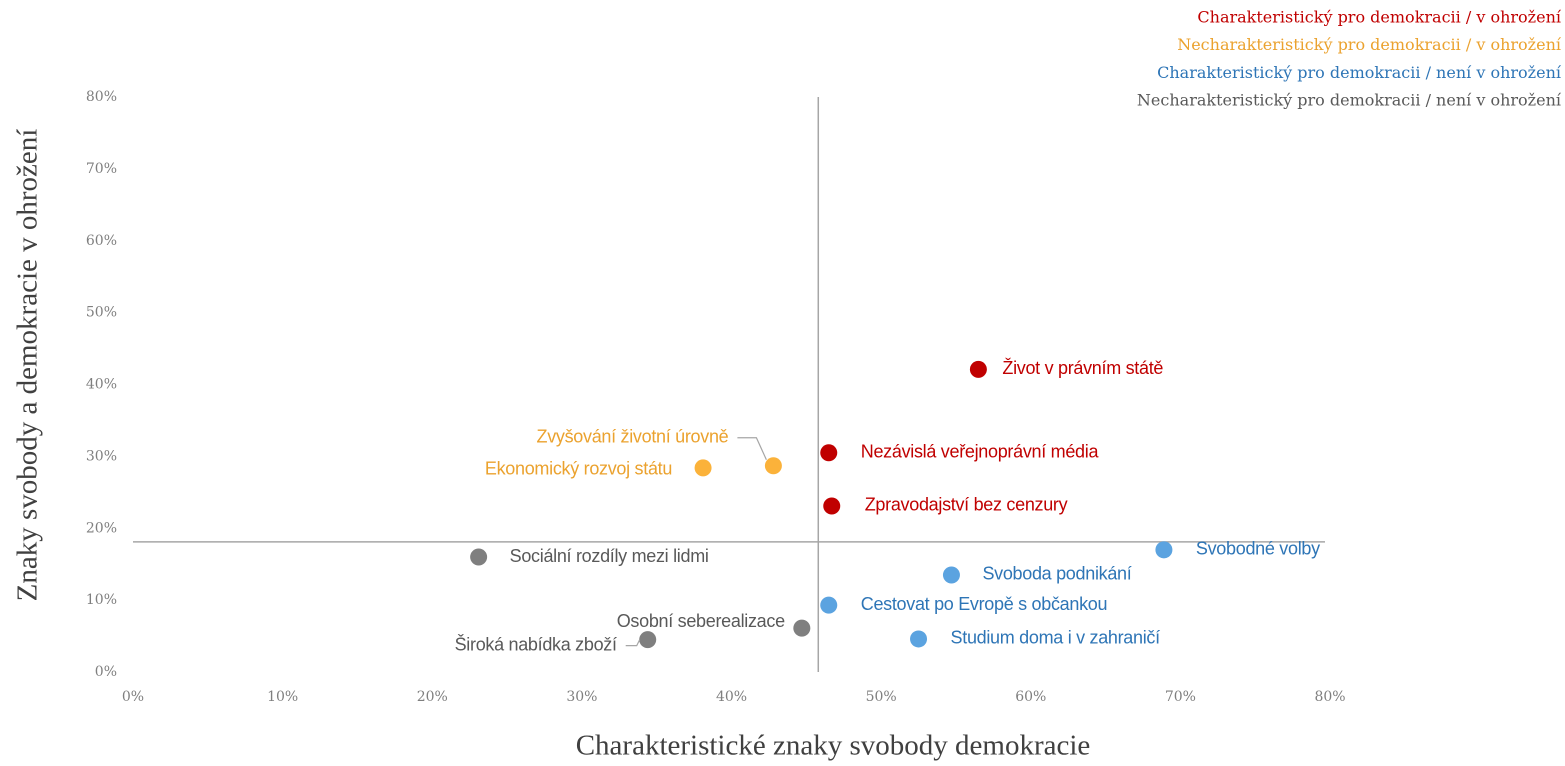  I want to click on y-tick-label: 30%, so click(101, 456).